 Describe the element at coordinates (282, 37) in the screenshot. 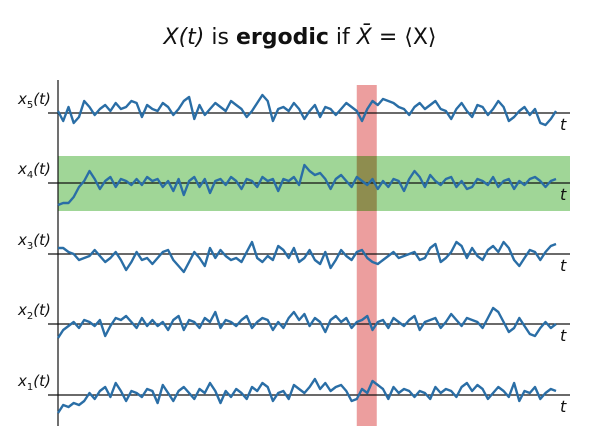

I see `title-bold-word: ergodic` at that location.